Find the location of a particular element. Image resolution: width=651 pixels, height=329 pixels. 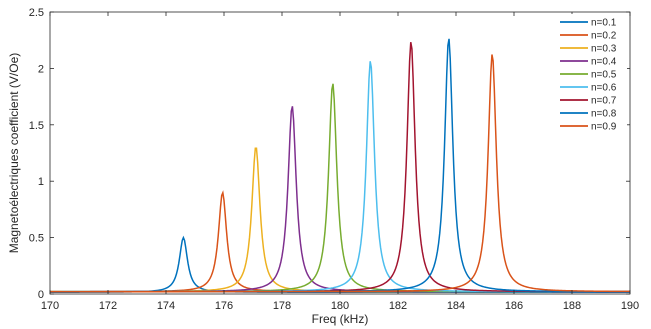

y-tick-label: 2.5 is located at coordinates (36, 13).